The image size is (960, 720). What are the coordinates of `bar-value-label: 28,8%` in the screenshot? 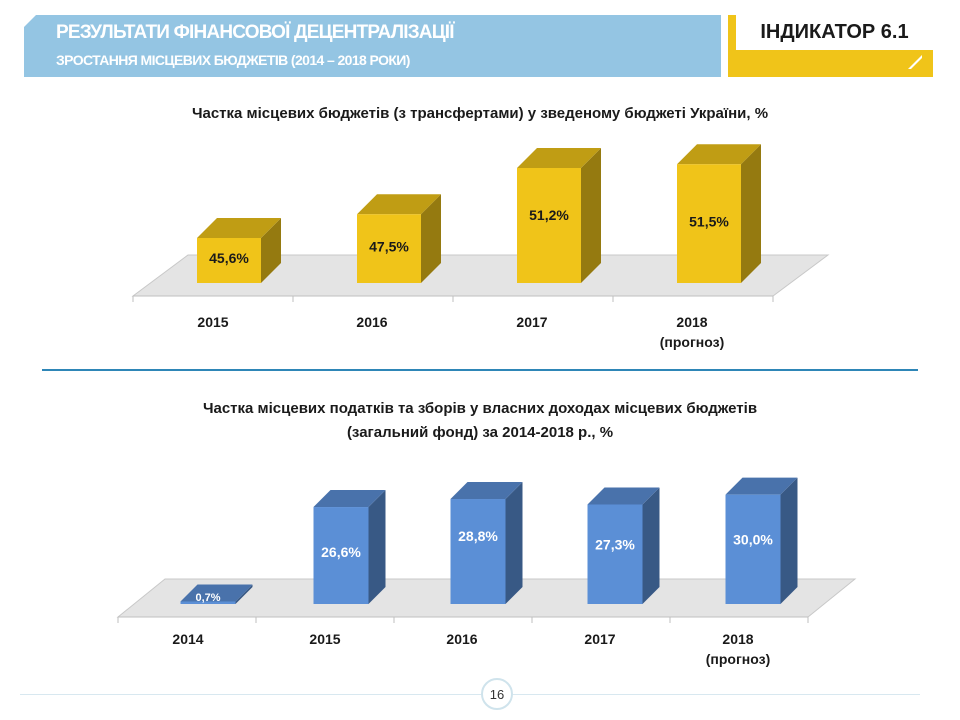 It's located at (478, 536).